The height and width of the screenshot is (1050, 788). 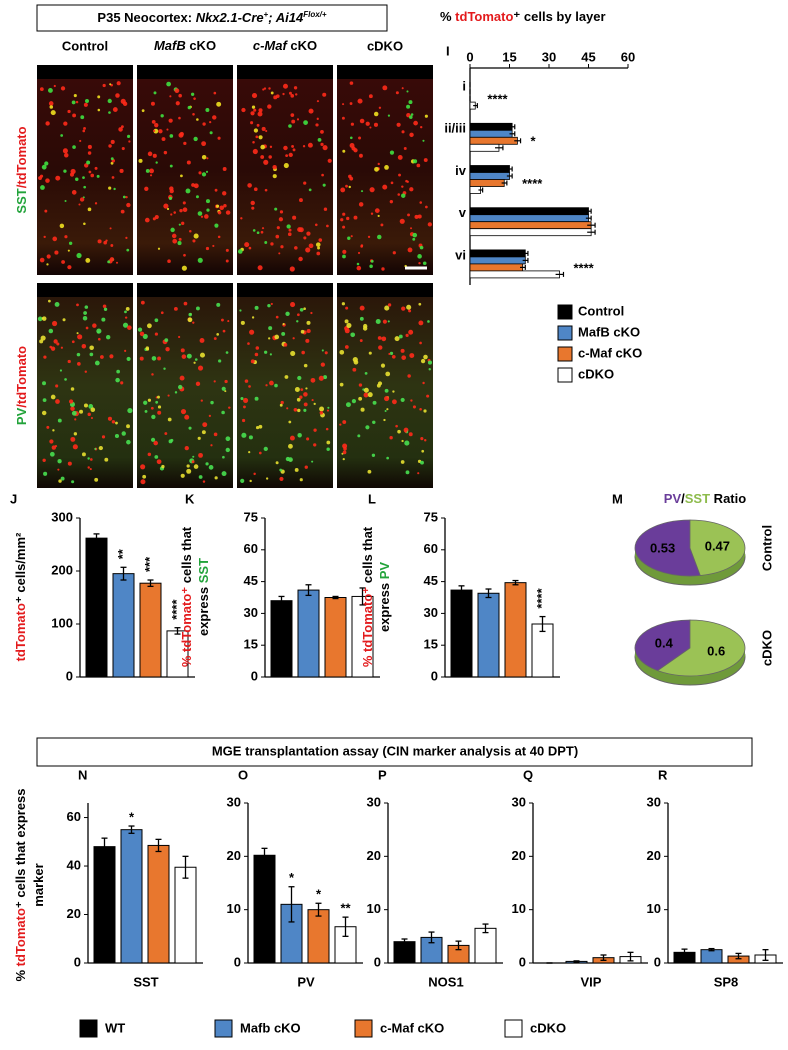 I want to click on x-axis-label: PV, so click(x=306, y=981).